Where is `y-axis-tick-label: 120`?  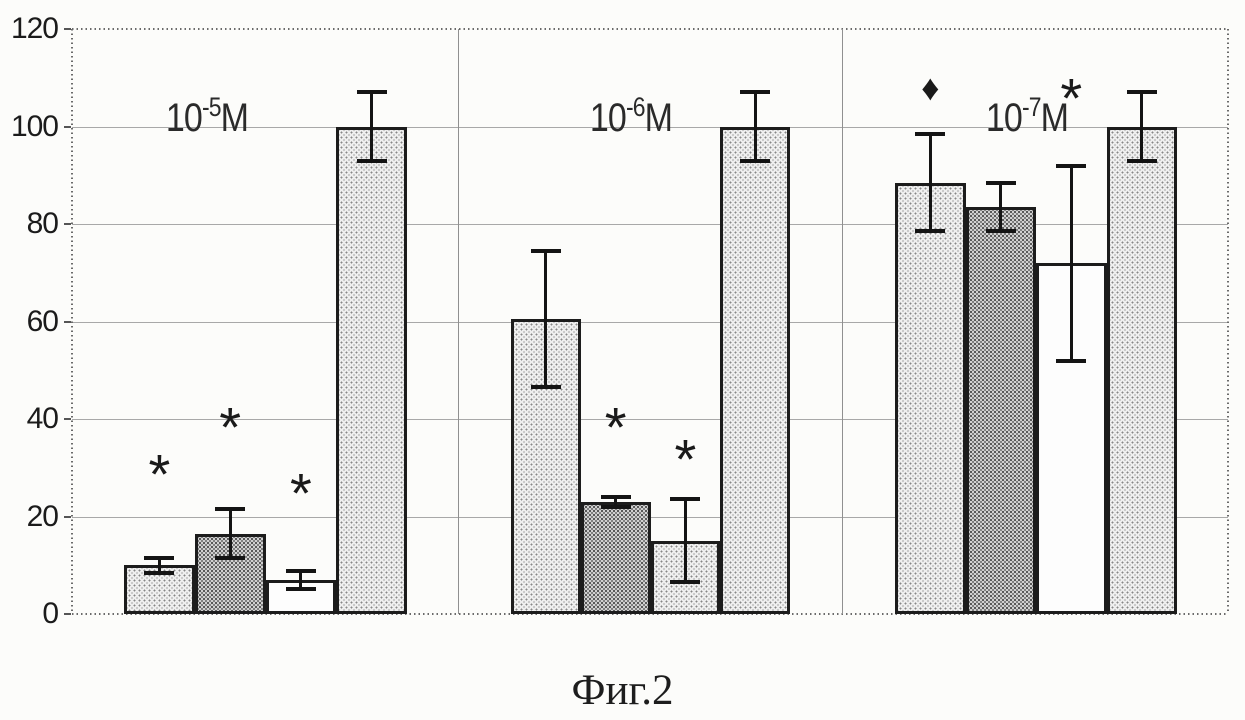
y-axis-tick-label: 120 is located at coordinates (34, 28).